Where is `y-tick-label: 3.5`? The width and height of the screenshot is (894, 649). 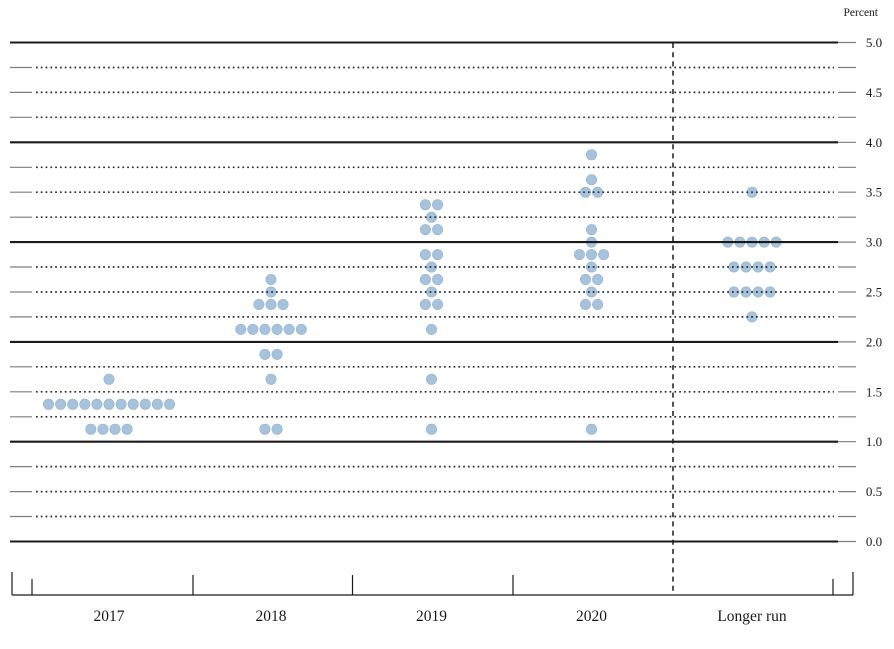 y-tick-label: 3.5 is located at coordinates (874, 192).